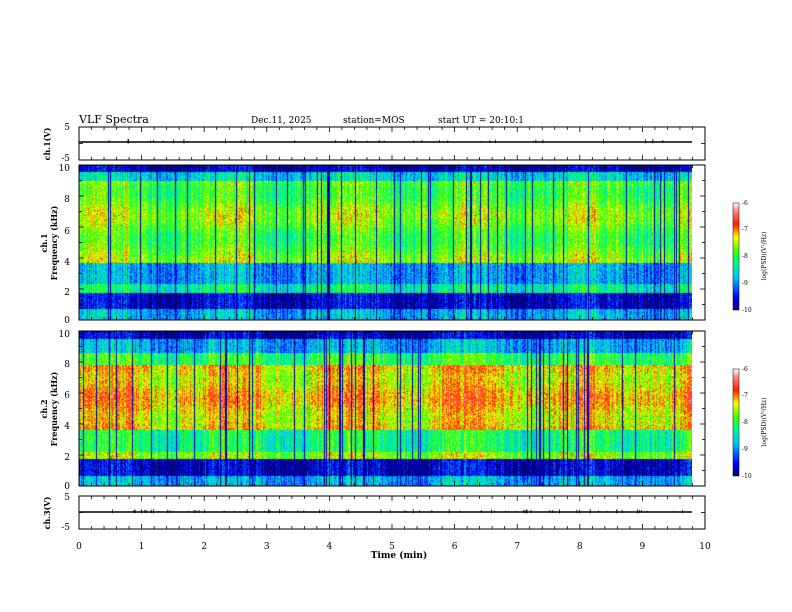 The width and height of the screenshot is (792, 612). Describe the element at coordinates (745, 203) in the screenshot. I see `ch1-cb-tick-6: -6` at that location.